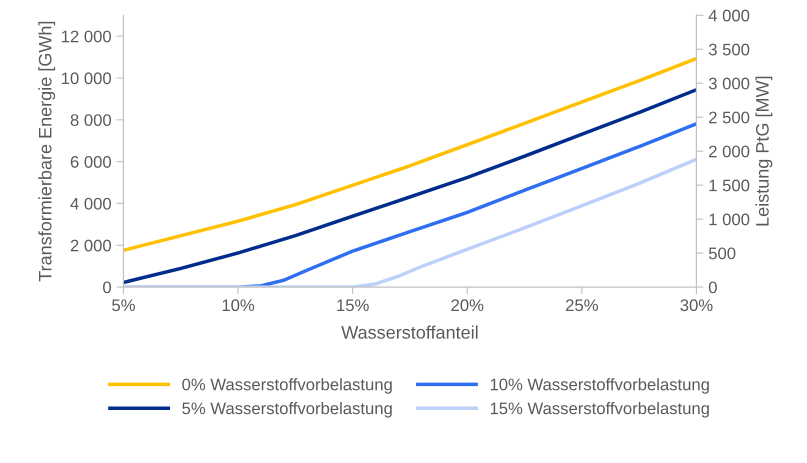 This screenshot has width=807, height=463. I want to click on x-tick-label: 5%, so click(123, 305).